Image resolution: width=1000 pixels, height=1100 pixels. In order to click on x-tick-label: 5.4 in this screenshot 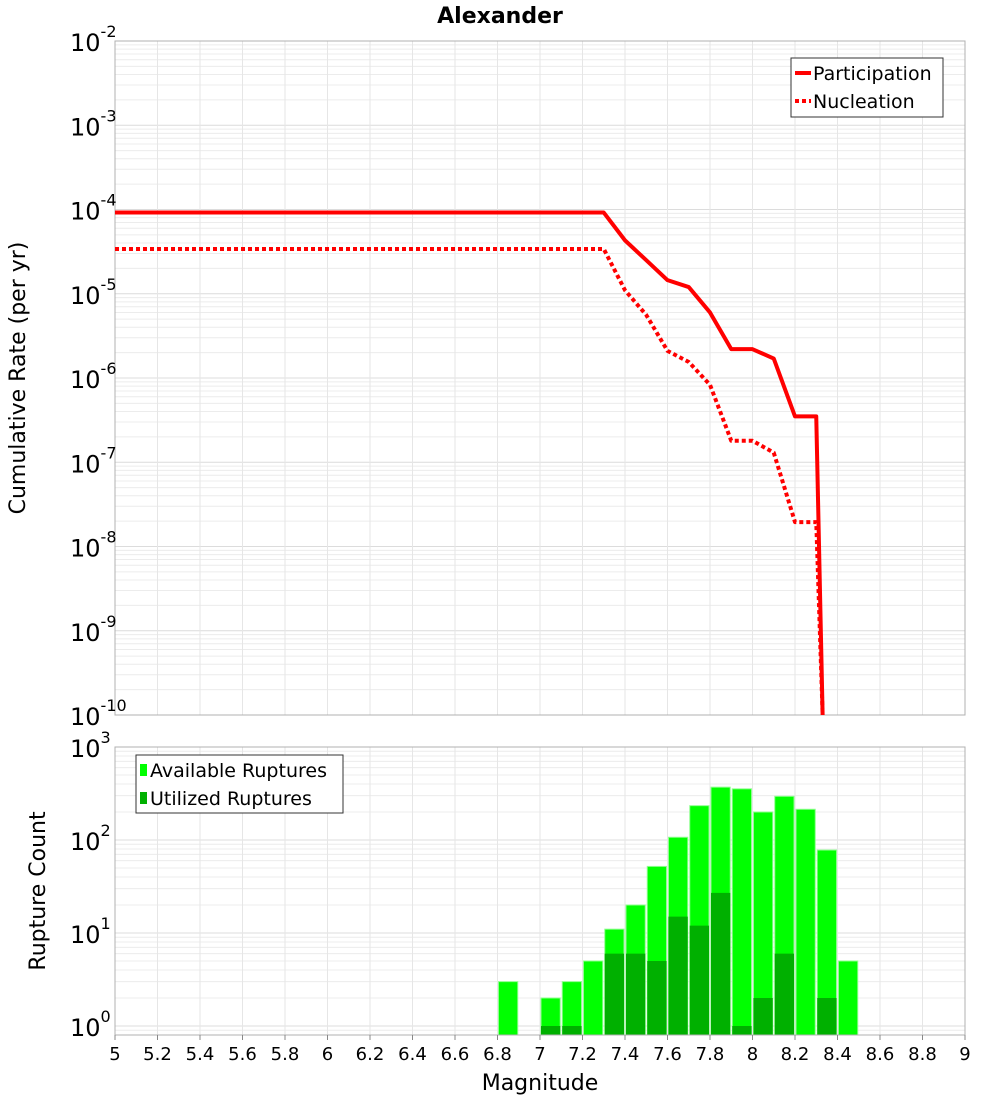, I will do `click(200, 1054)`.